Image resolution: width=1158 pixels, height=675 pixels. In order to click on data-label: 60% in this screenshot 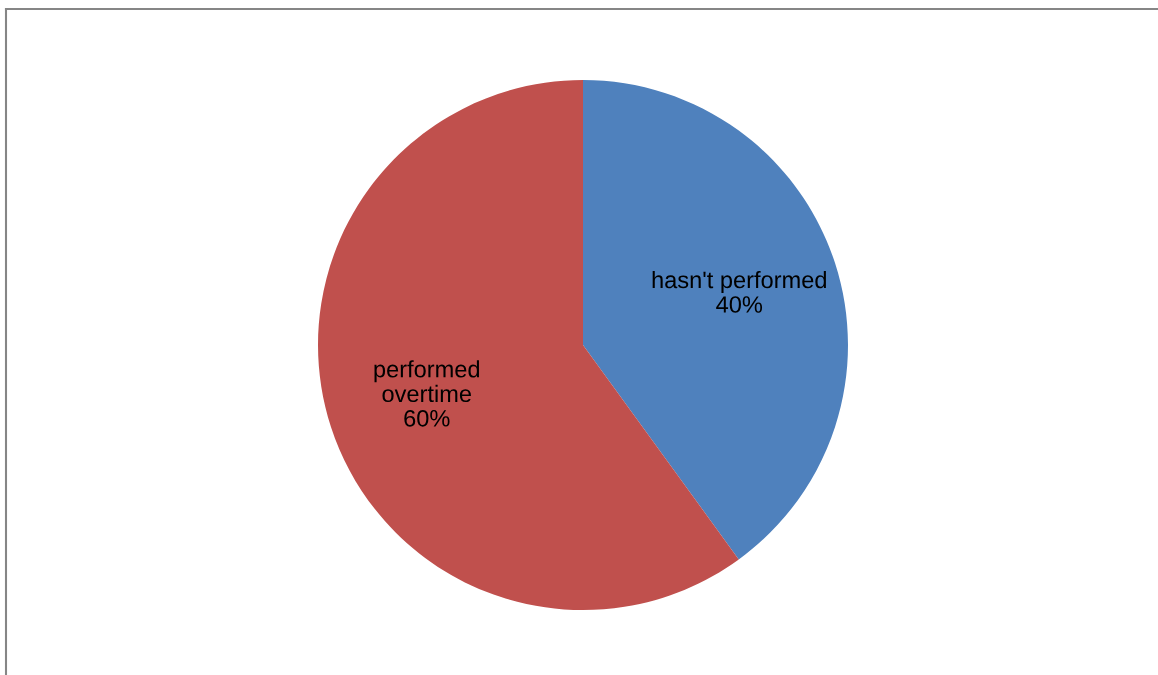, I will do `click(427, 418)`.